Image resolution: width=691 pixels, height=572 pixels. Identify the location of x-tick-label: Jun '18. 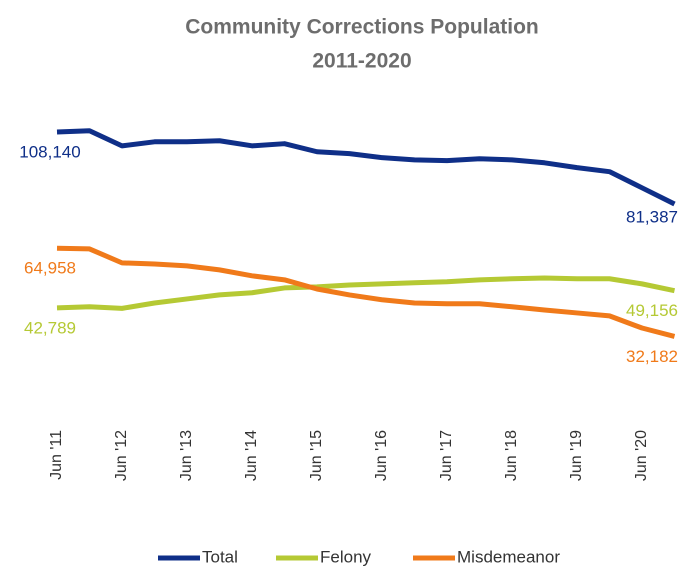
(511, 455).